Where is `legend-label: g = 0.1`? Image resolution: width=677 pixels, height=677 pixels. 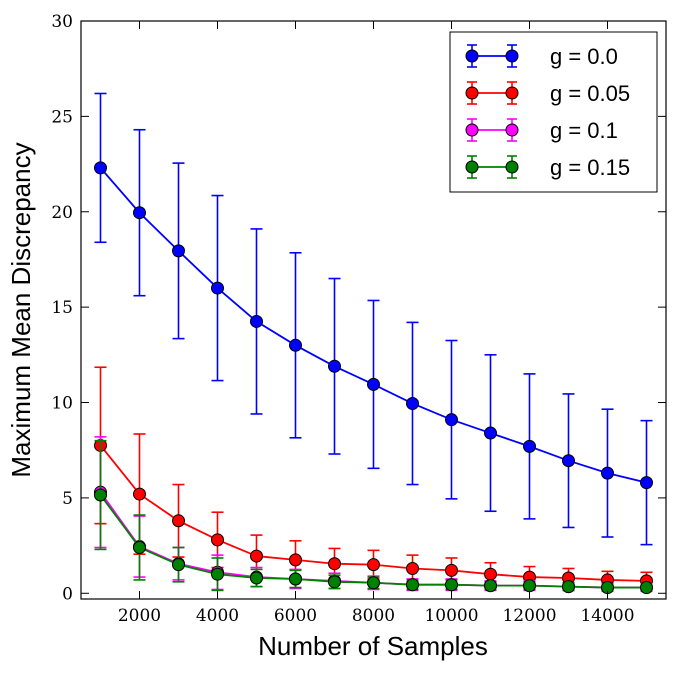 legend-label: g = 0.1 is located at coordinates (584, 130).